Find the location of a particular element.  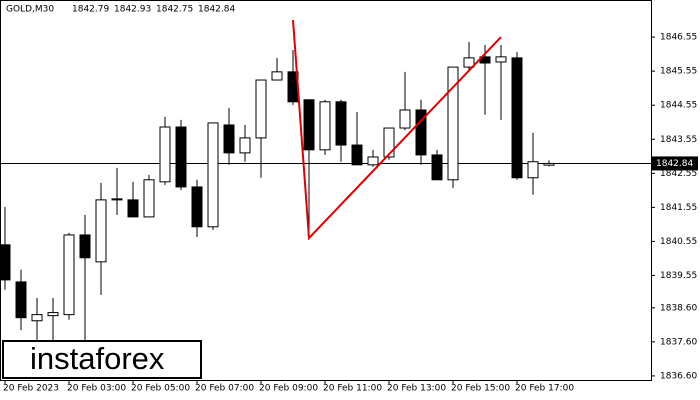

y-tick-label: 1844.55 is located at coordinates (678, 106).